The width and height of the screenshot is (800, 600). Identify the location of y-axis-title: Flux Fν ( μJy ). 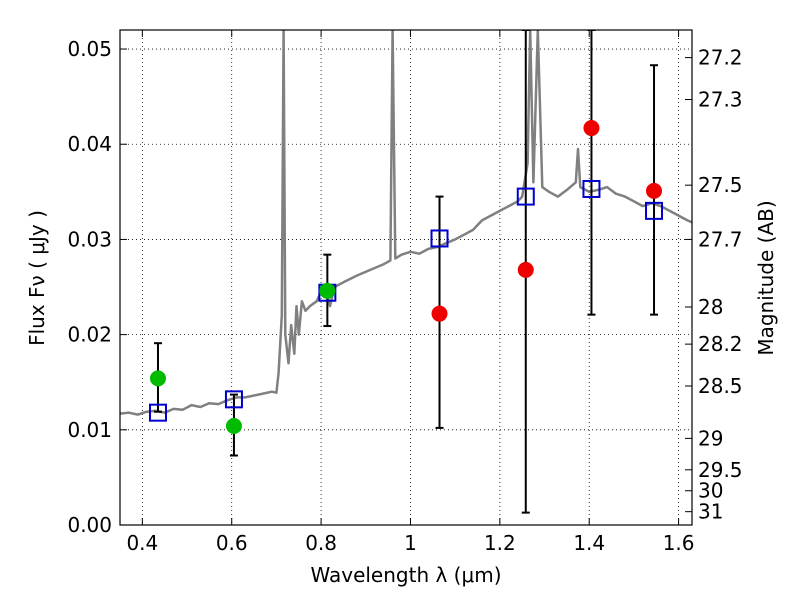
(37, 278).